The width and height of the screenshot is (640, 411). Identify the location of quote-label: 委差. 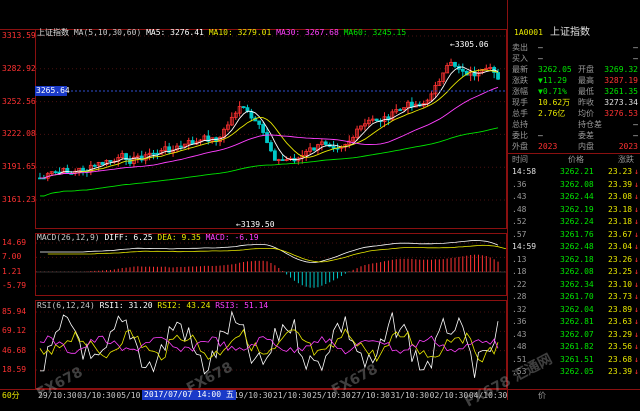
(586, 135).